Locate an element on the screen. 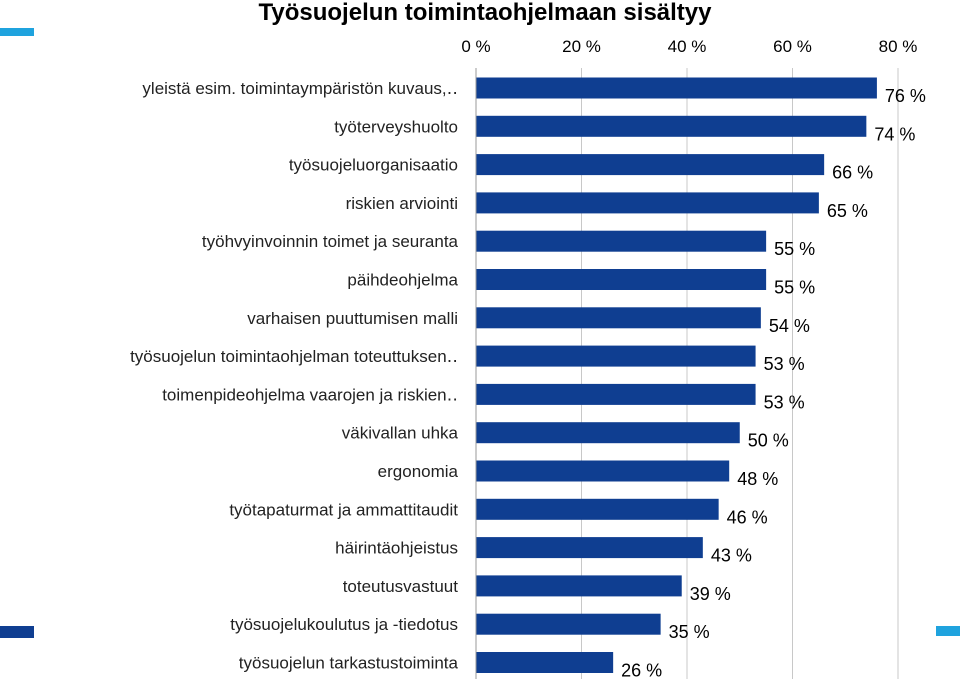 The image size is (960, 681). x-tick-label: 40 % is located at coordinates (687, 46).